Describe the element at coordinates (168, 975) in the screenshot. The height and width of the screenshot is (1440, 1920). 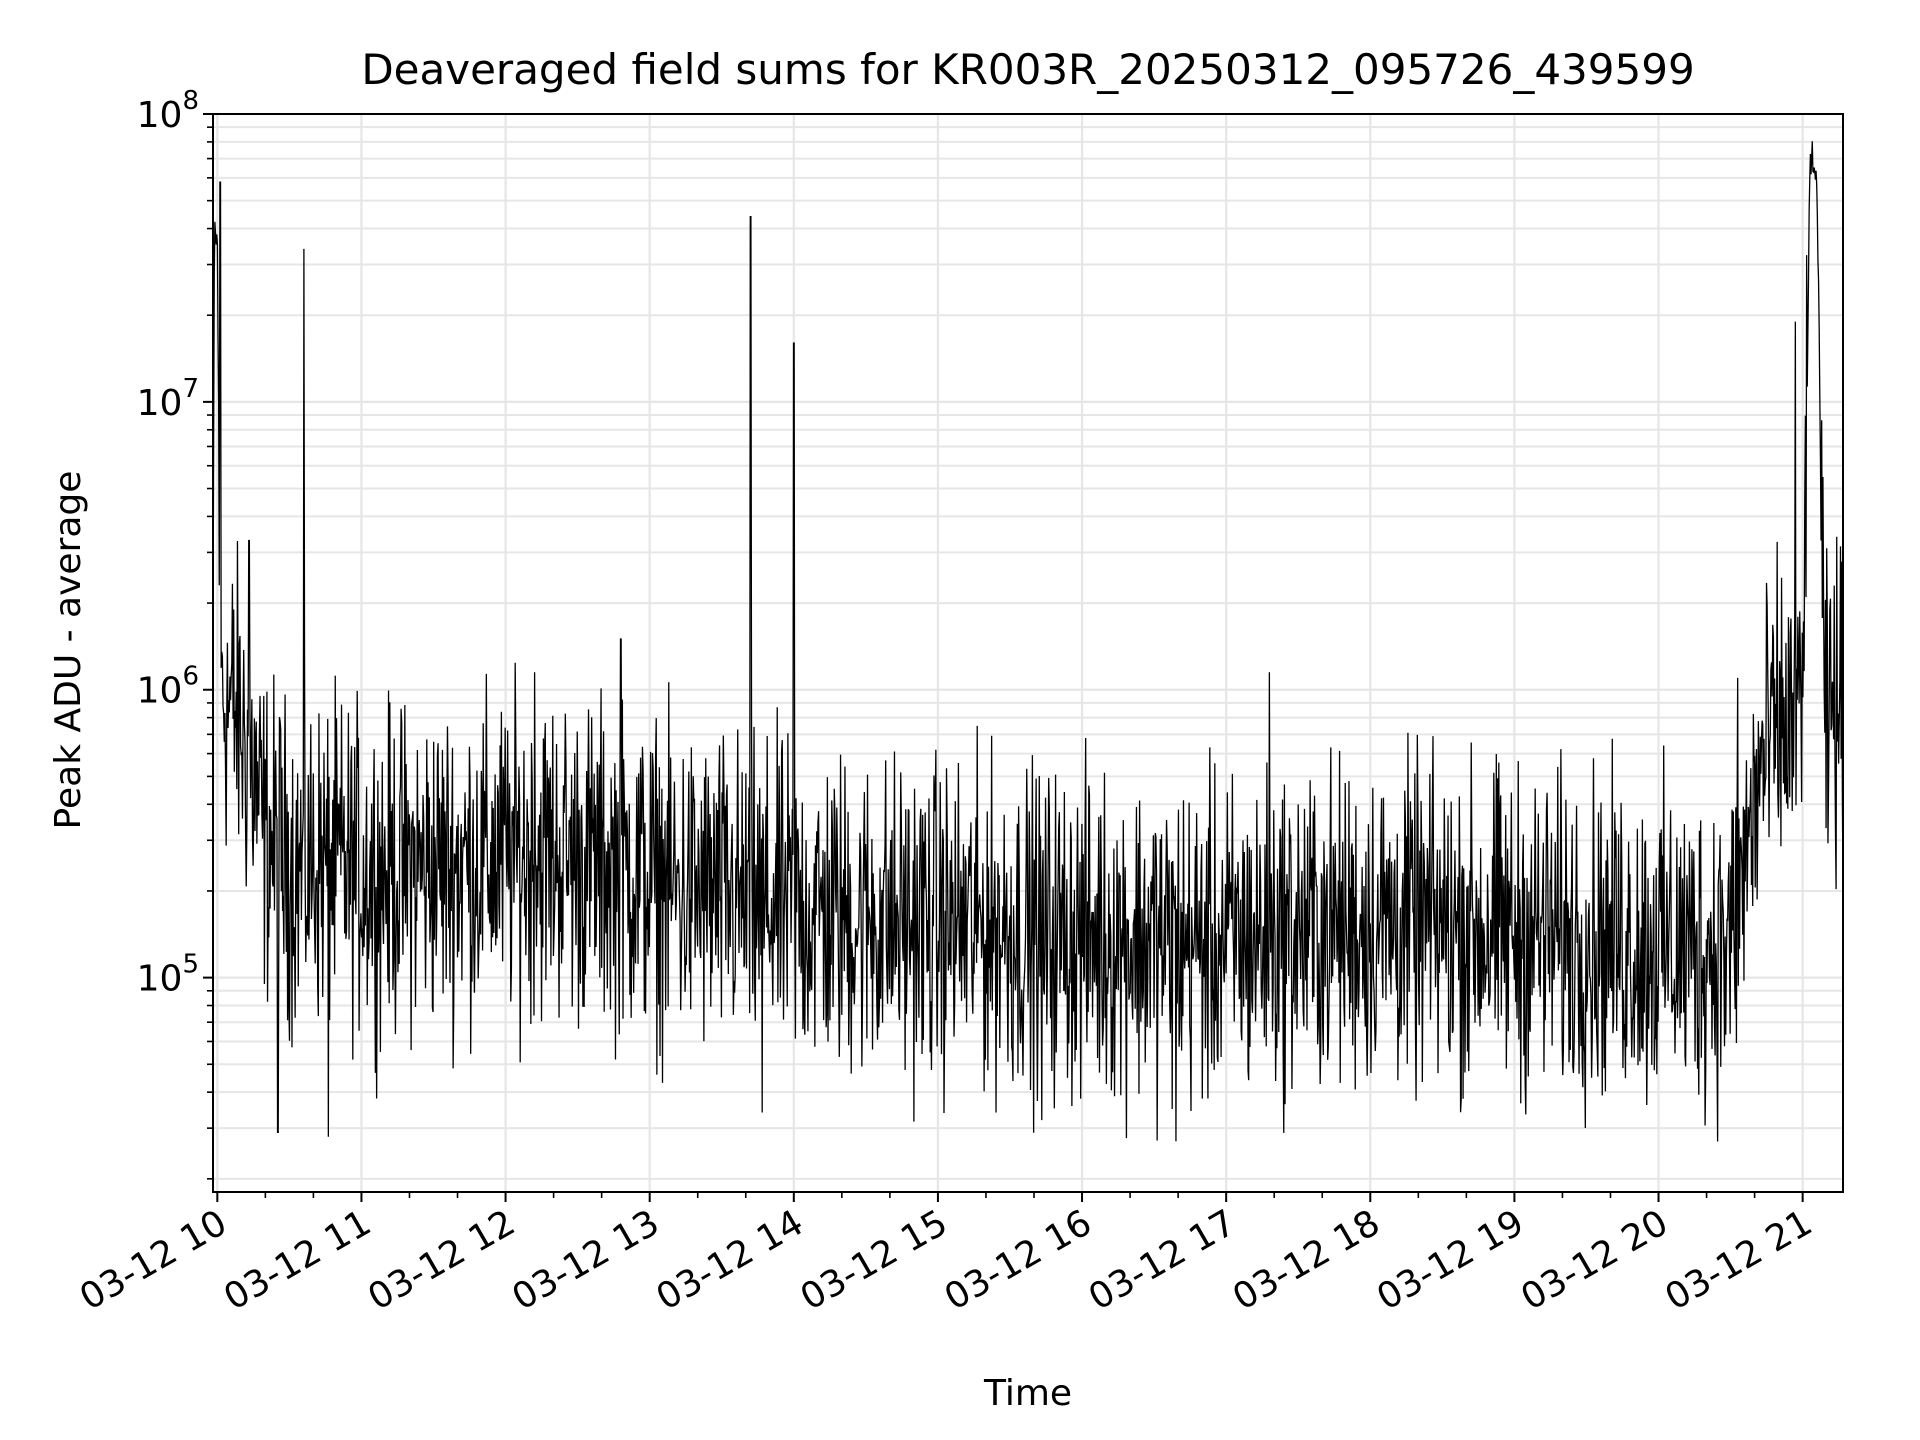
I see `y-tick-label: 105` at that location.